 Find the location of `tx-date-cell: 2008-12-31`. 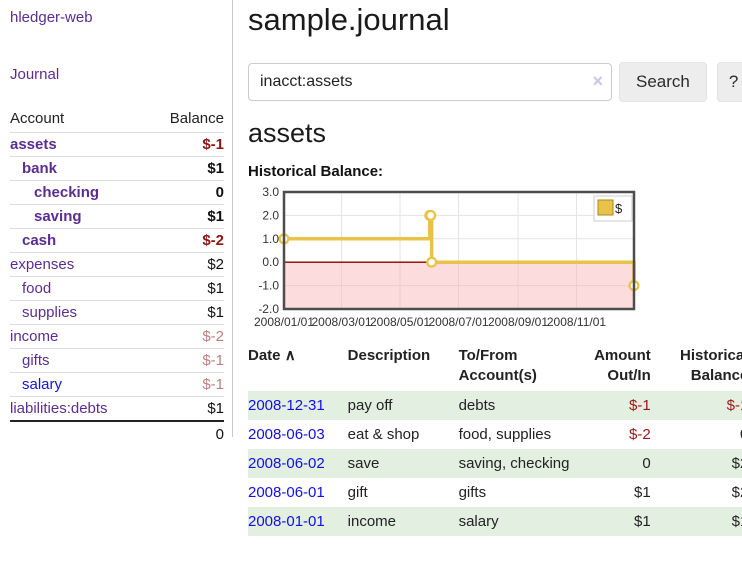

tx-date-cell: 2008-12-31 is located at coordinates (298, 405).